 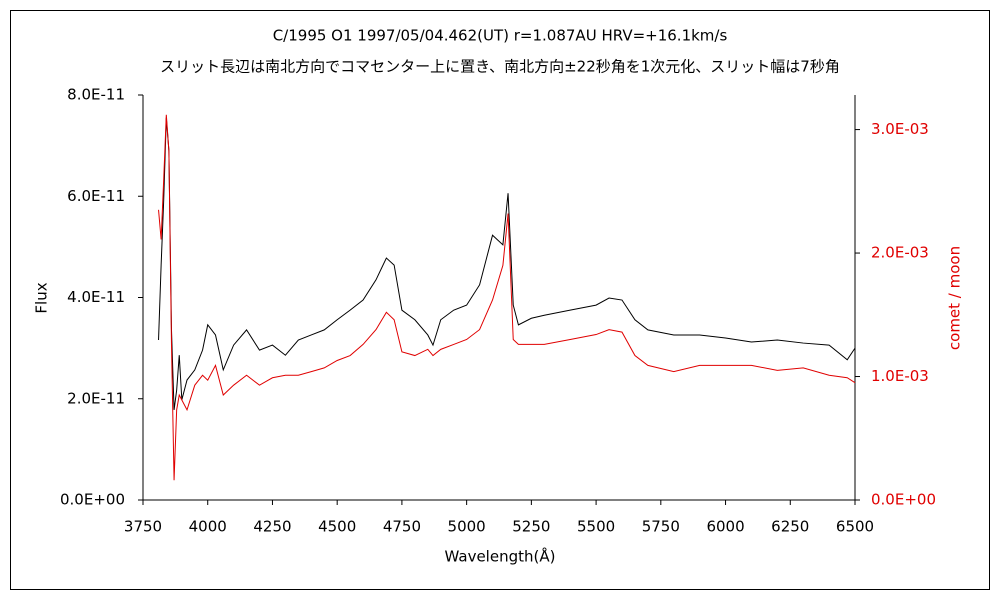 What do you see at coordinates (725, 527) in the screenshot?
I see `x-tick-label: 6000` at bounding box center [725, 527].